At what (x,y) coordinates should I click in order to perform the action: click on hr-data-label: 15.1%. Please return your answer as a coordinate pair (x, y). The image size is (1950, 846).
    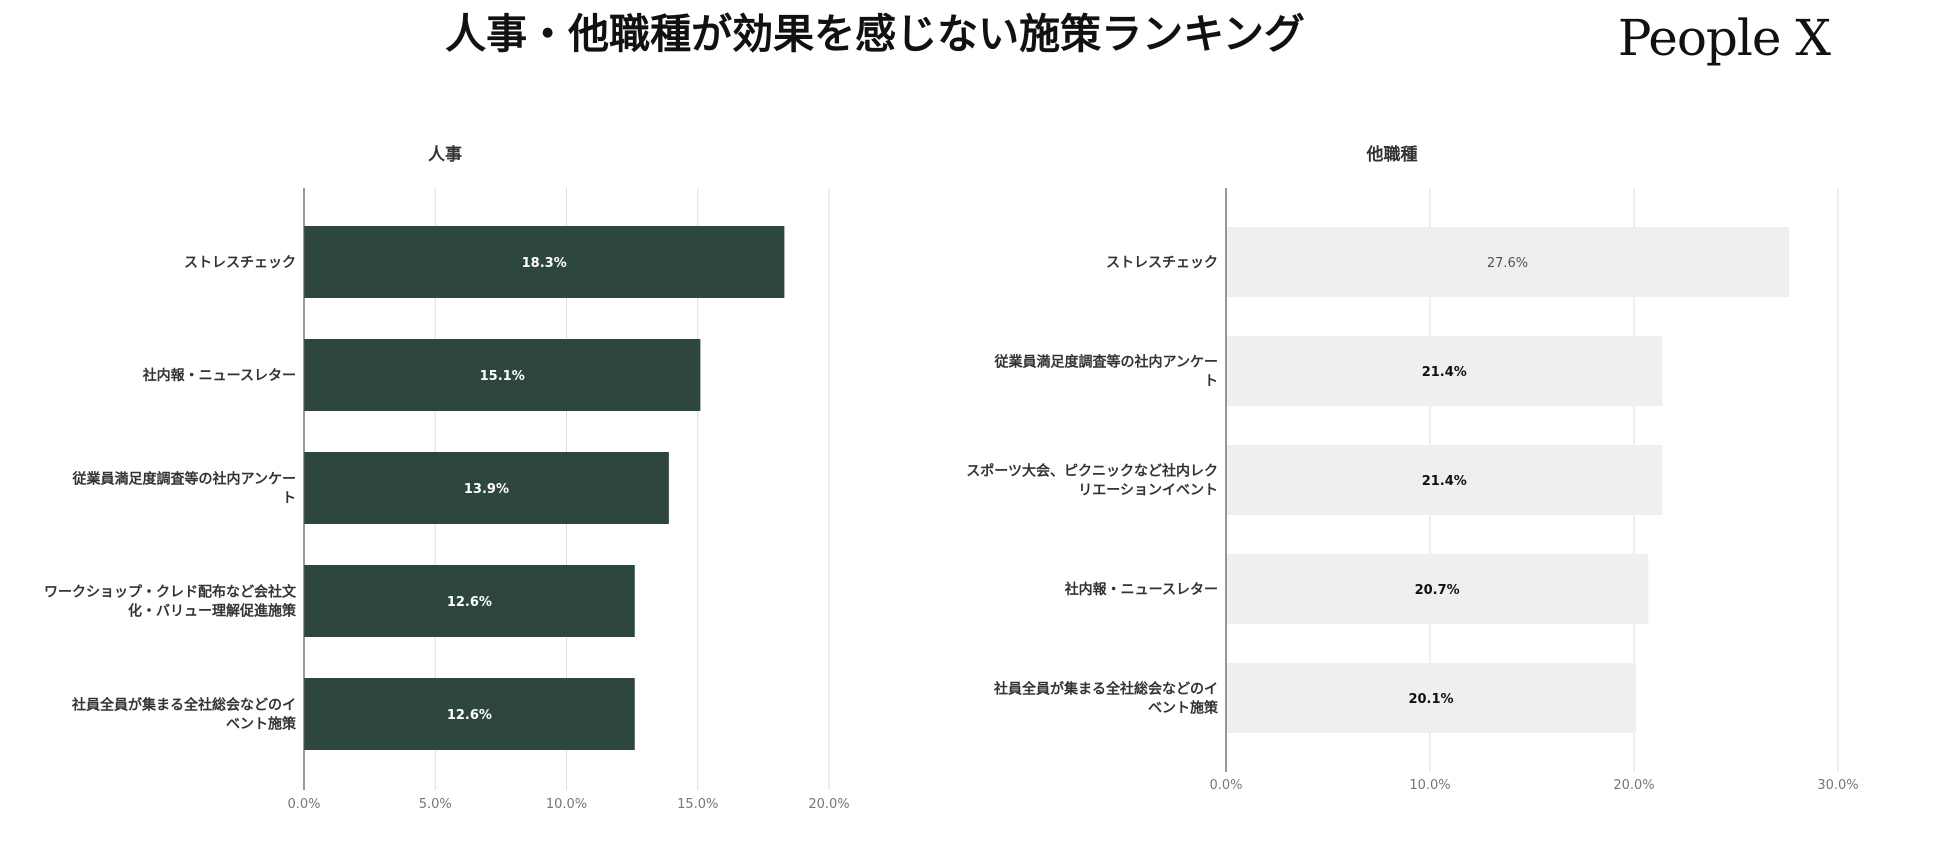
    Looking at the image, I should click on (502, 376).